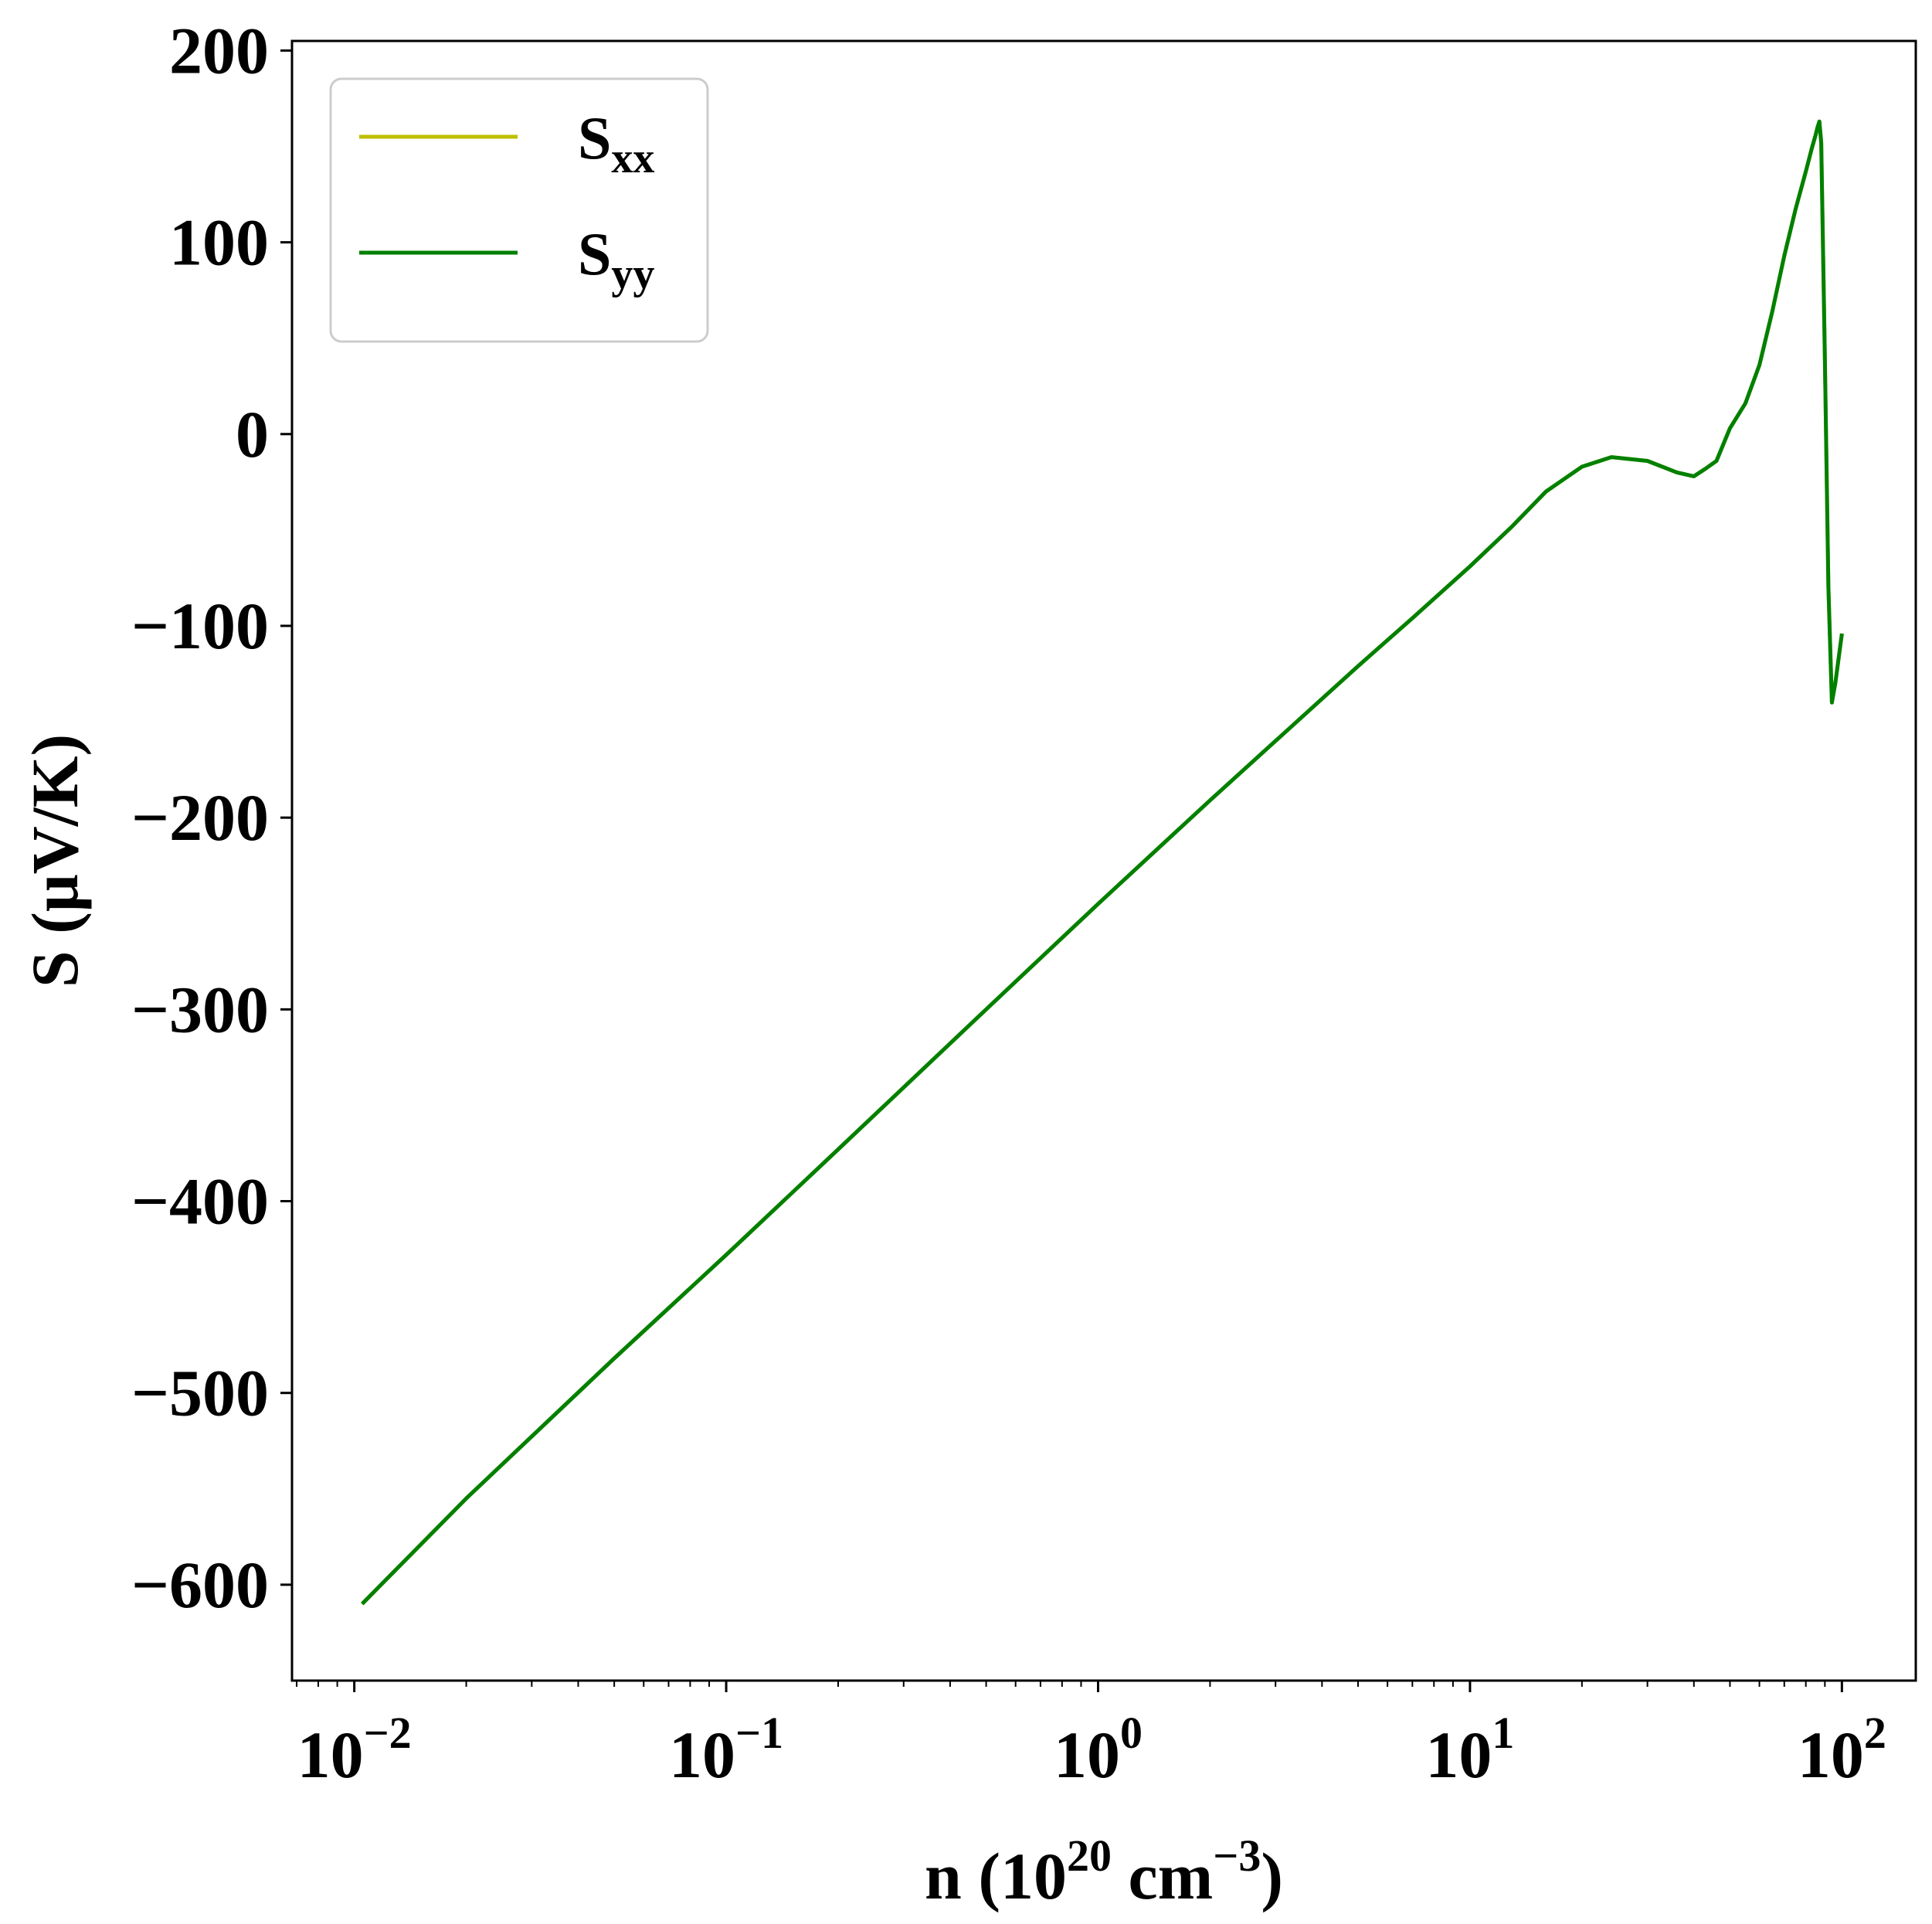 The height and width of the screenshot is (1924, 1932). Describe the element at coordinates (200, 1201) in the screenshot. I see `y-tick-label: −400` at that location.